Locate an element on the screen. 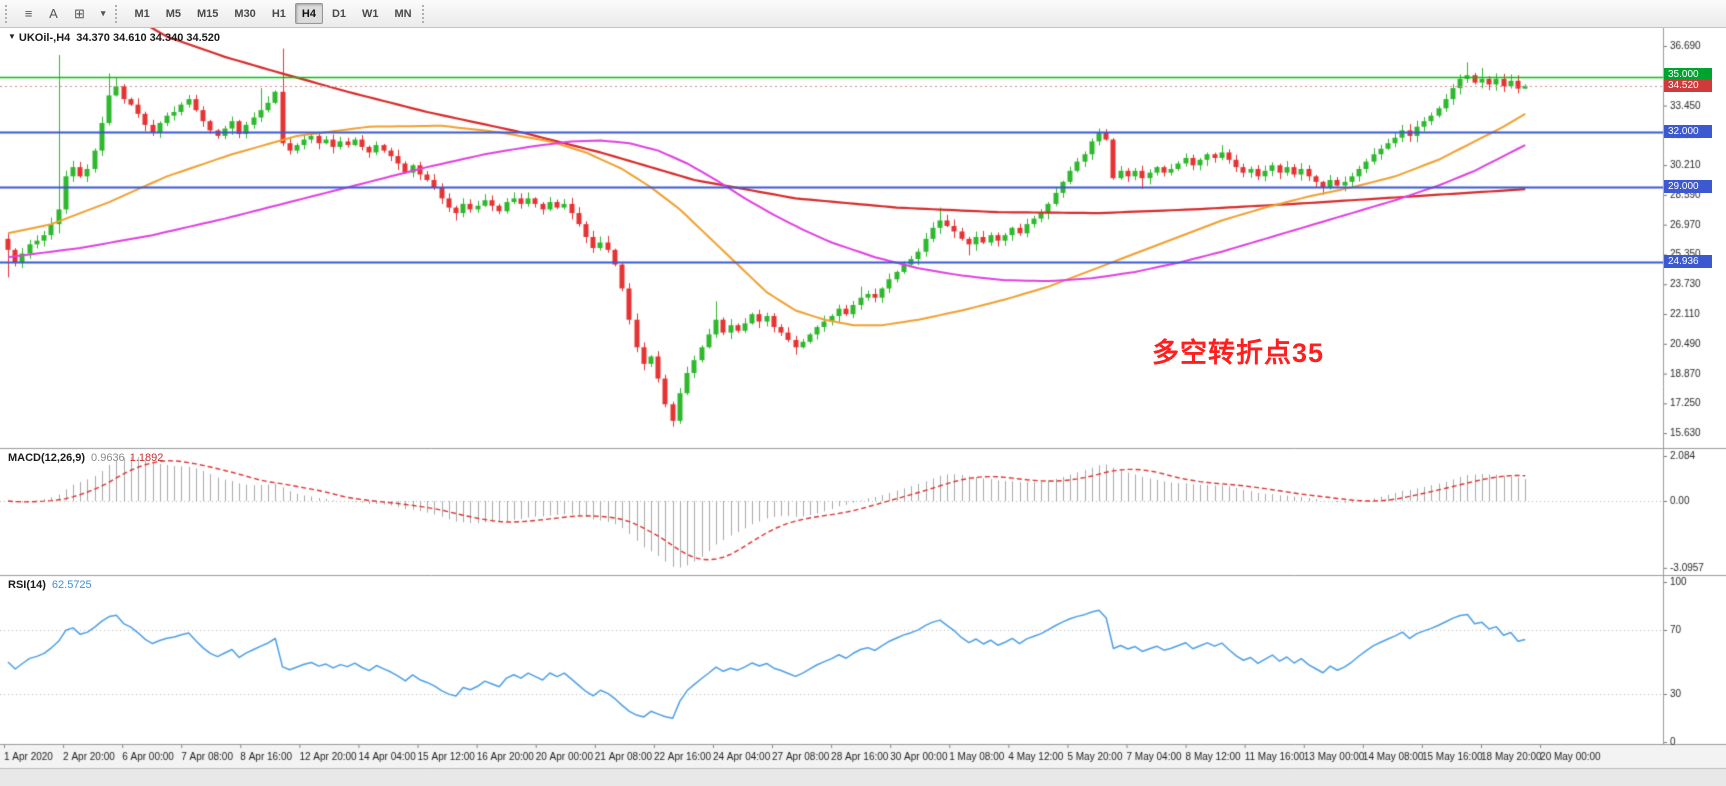  toolbar-drag-handle is located at coordinates (8, 13).